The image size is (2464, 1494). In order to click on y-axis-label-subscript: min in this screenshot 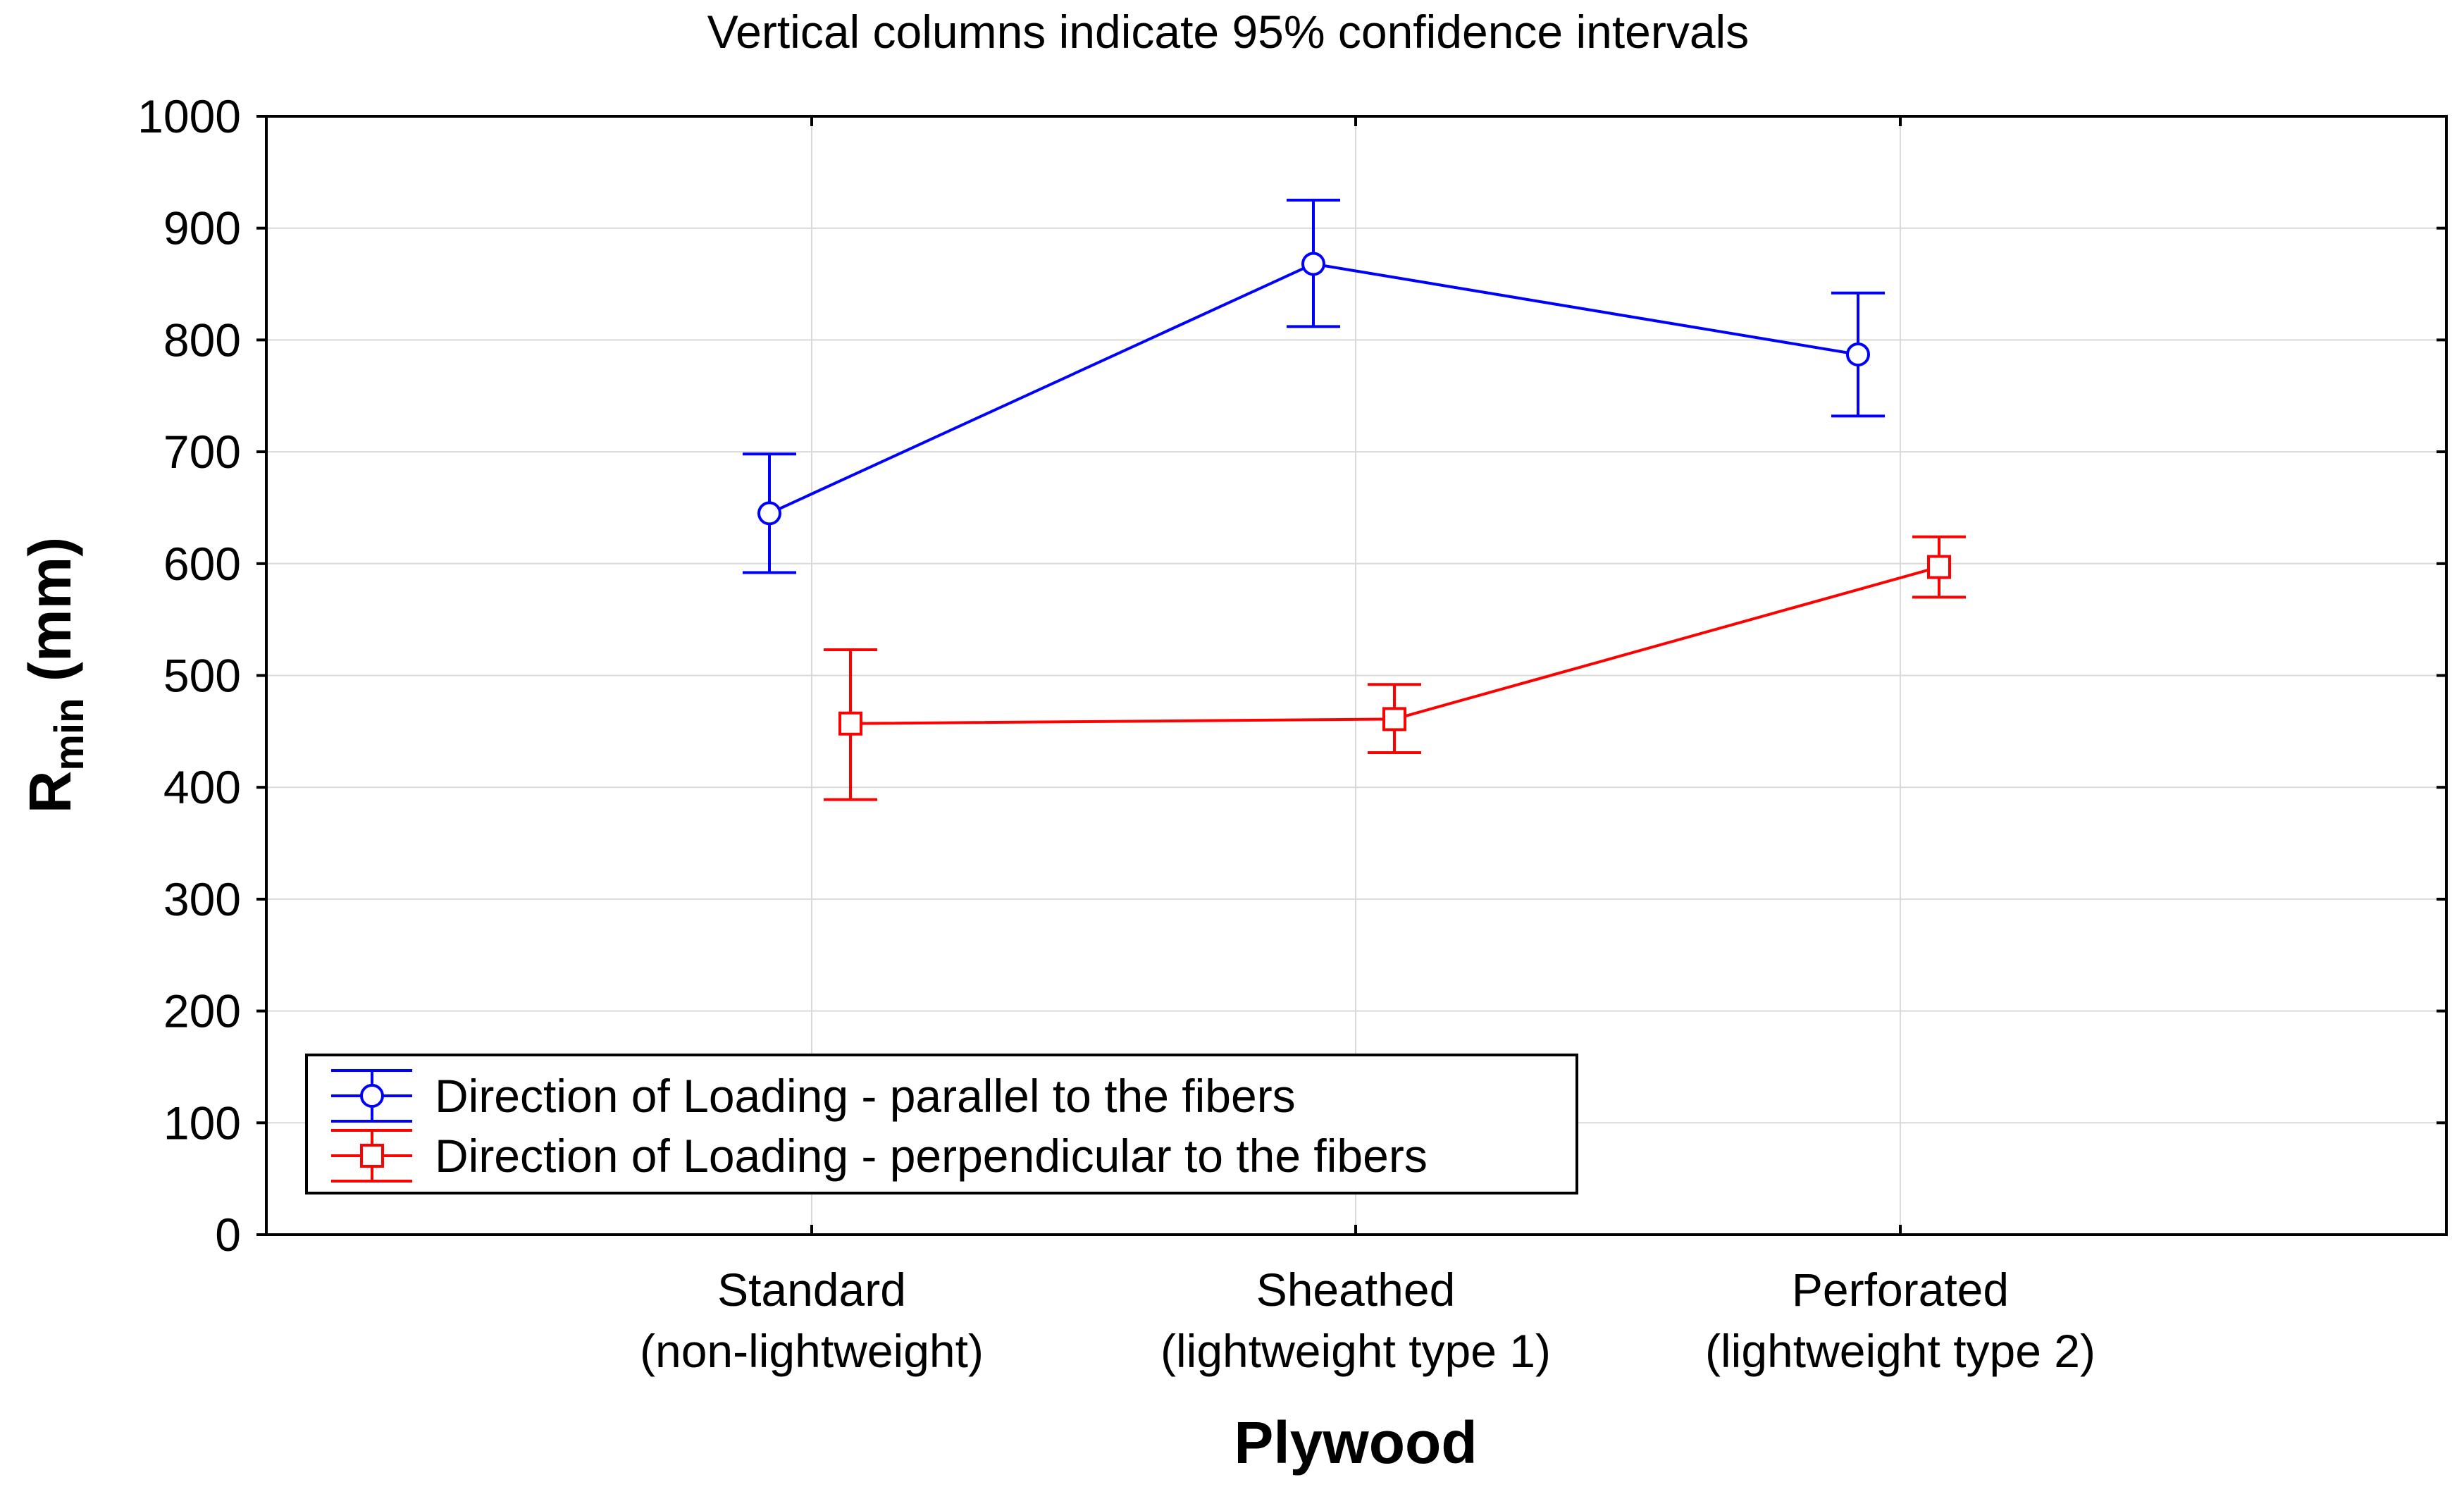, I will do `click(69, 734)`.